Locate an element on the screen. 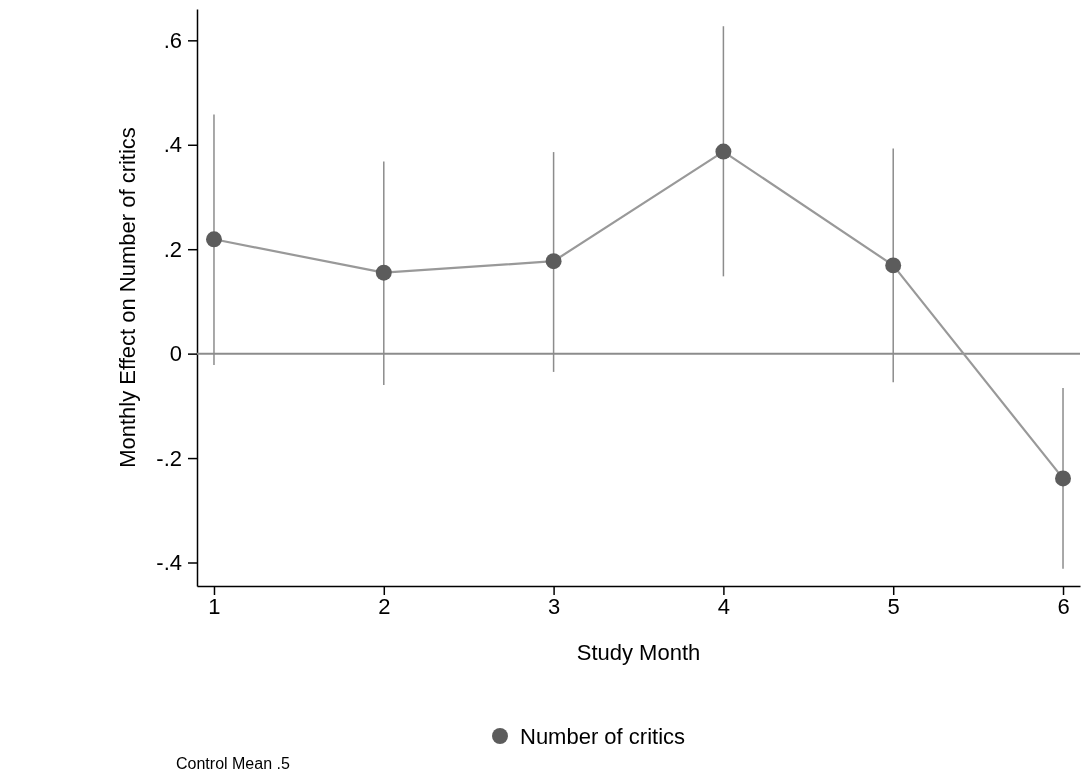  legend-label: Number of critics is located at coordinates (603, 736).